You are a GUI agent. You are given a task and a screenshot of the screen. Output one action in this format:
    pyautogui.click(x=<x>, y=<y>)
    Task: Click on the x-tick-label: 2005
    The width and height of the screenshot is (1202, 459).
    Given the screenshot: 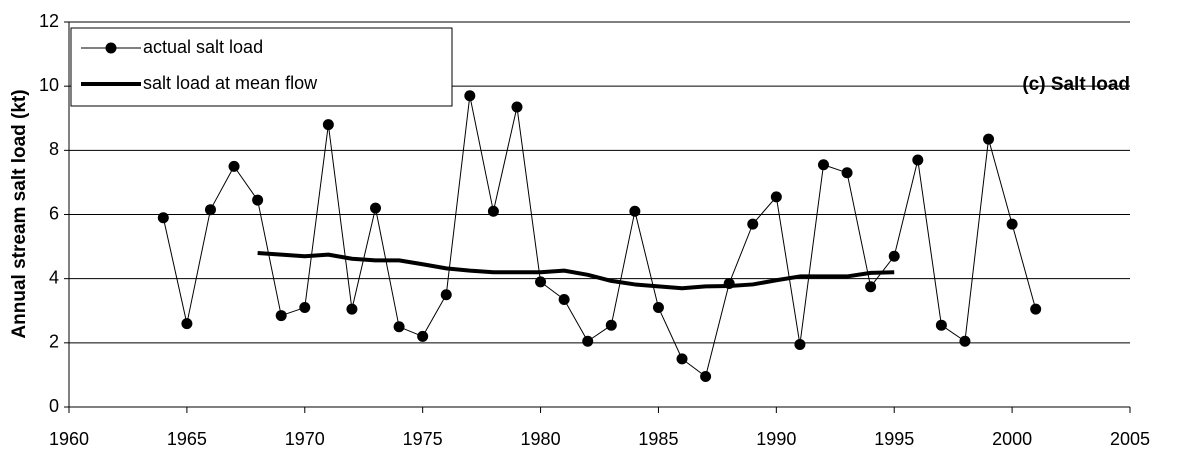 What is the action you would take?
    pyautogui.click(x=1130, y=439)
    